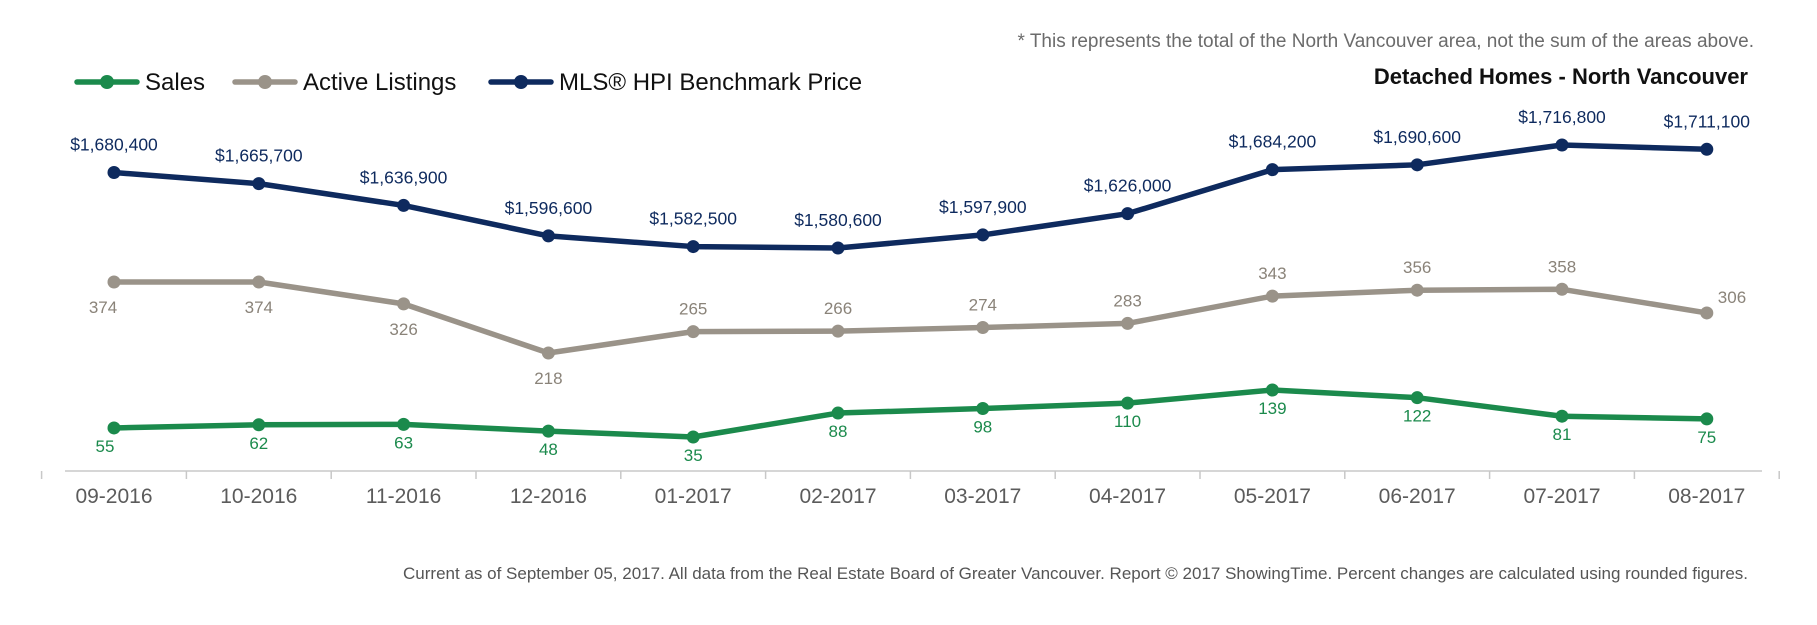  I want to click on active-listings-data-label: 358, so click(1562, 266).